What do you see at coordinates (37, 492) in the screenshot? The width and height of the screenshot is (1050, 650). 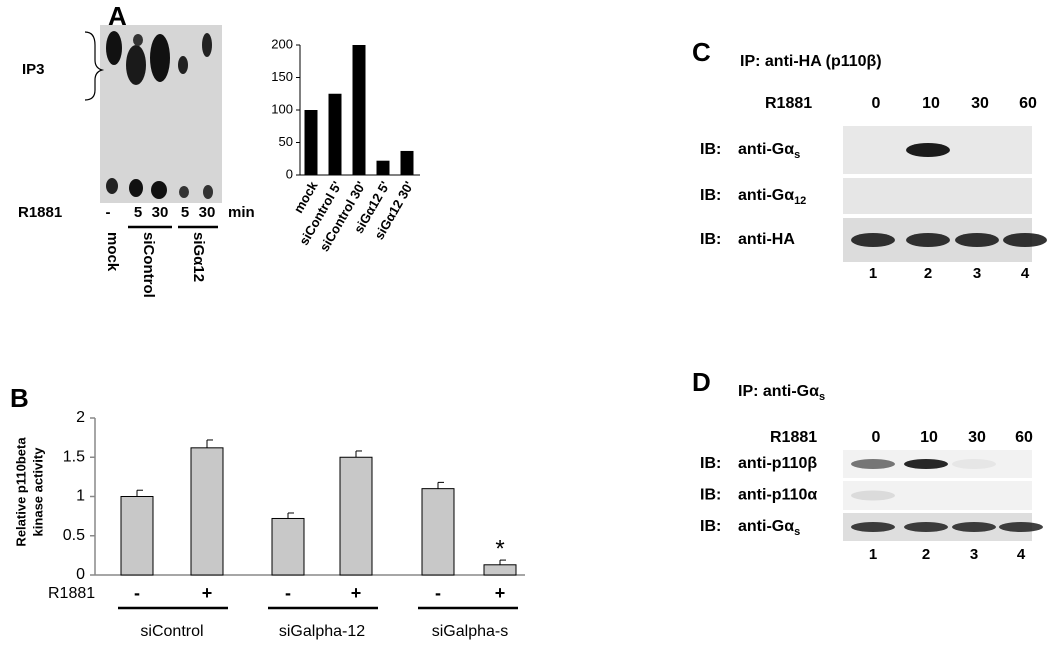 I see `y-axis-label: kinase activity` at bounding box center [37, 492].